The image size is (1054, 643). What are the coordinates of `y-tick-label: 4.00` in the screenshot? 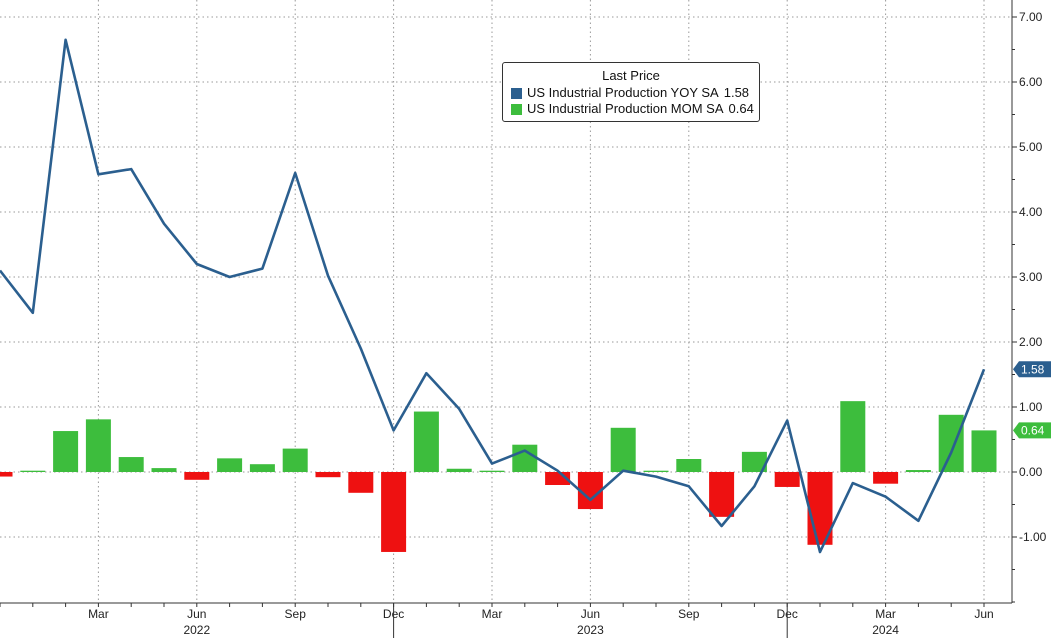 It's located at (1031, 212).